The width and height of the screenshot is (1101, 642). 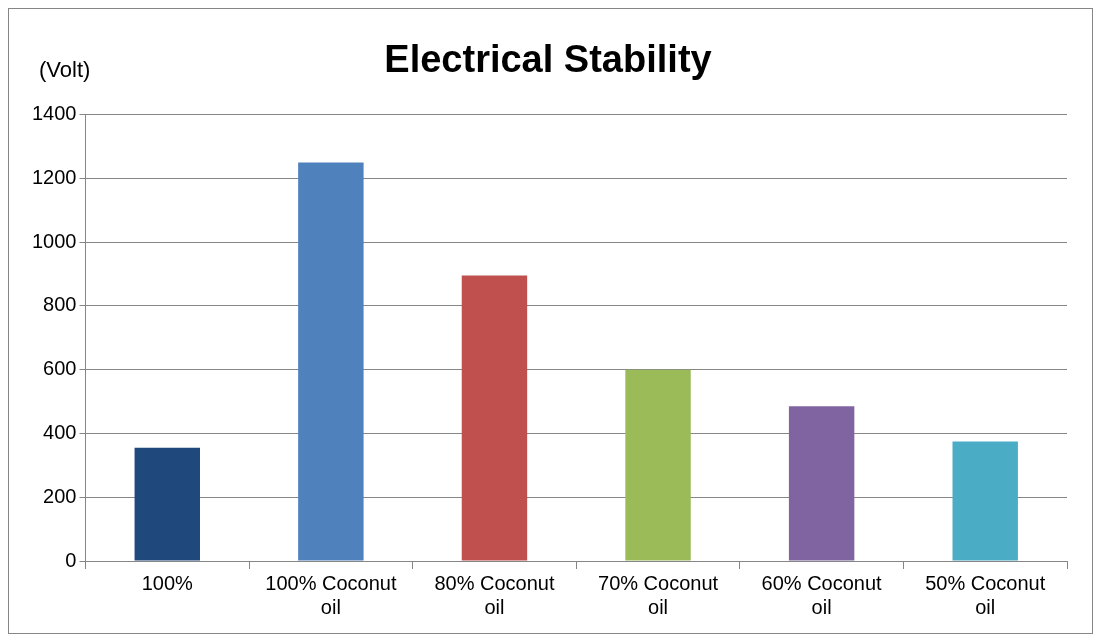 I want to click on x-tick-label: 80% Coconut oil, so click(x=494, y=594).